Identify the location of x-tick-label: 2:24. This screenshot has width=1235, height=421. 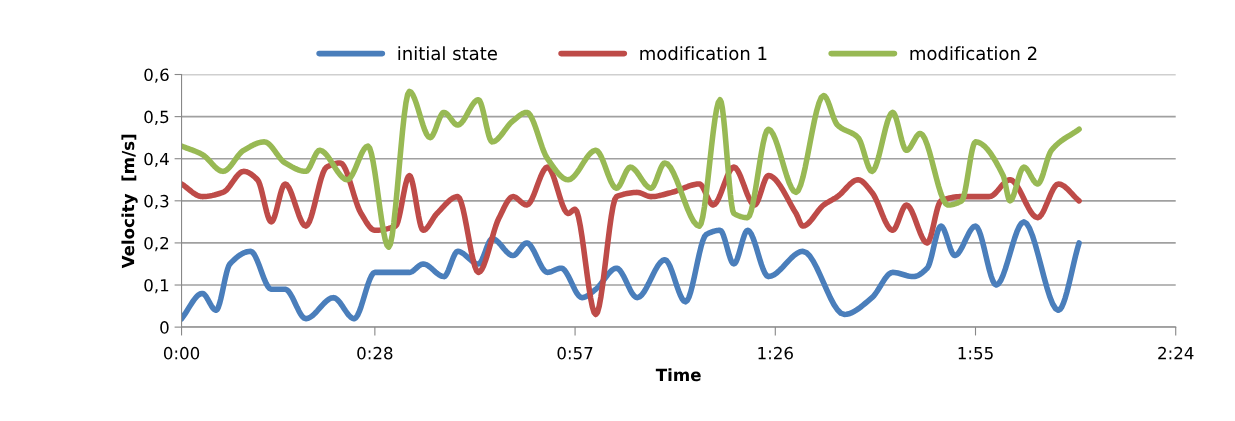
(1176, 353).